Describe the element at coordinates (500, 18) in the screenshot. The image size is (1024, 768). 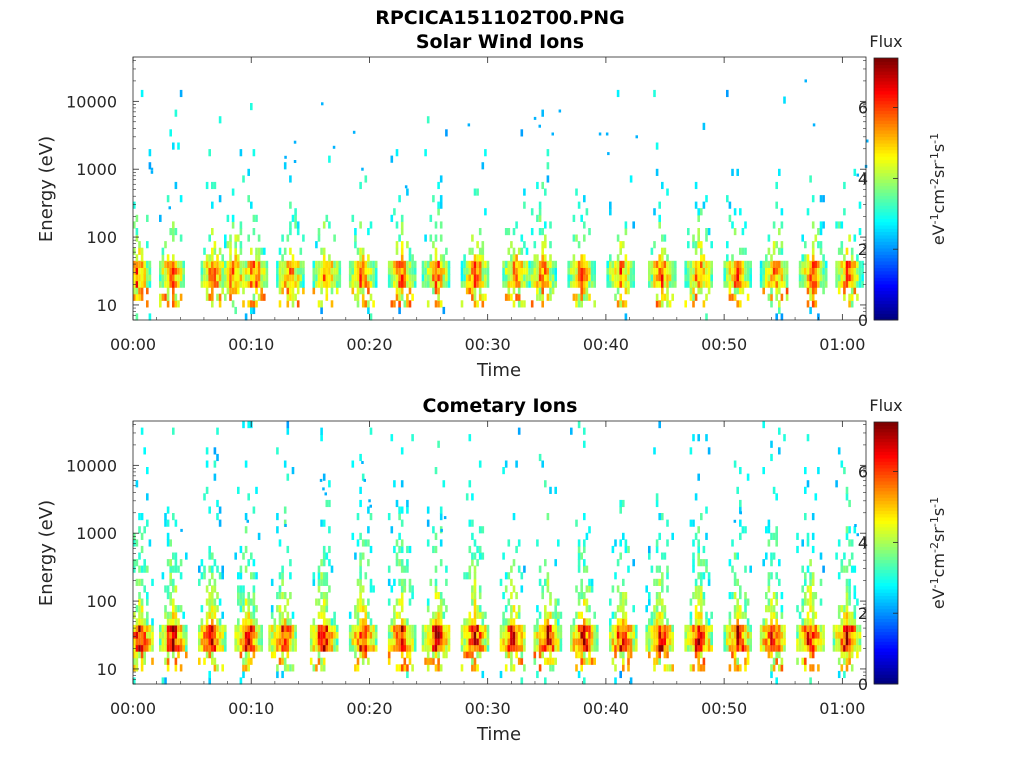
I see `figure-title: RPCICA151102T00.PNG` at that location.